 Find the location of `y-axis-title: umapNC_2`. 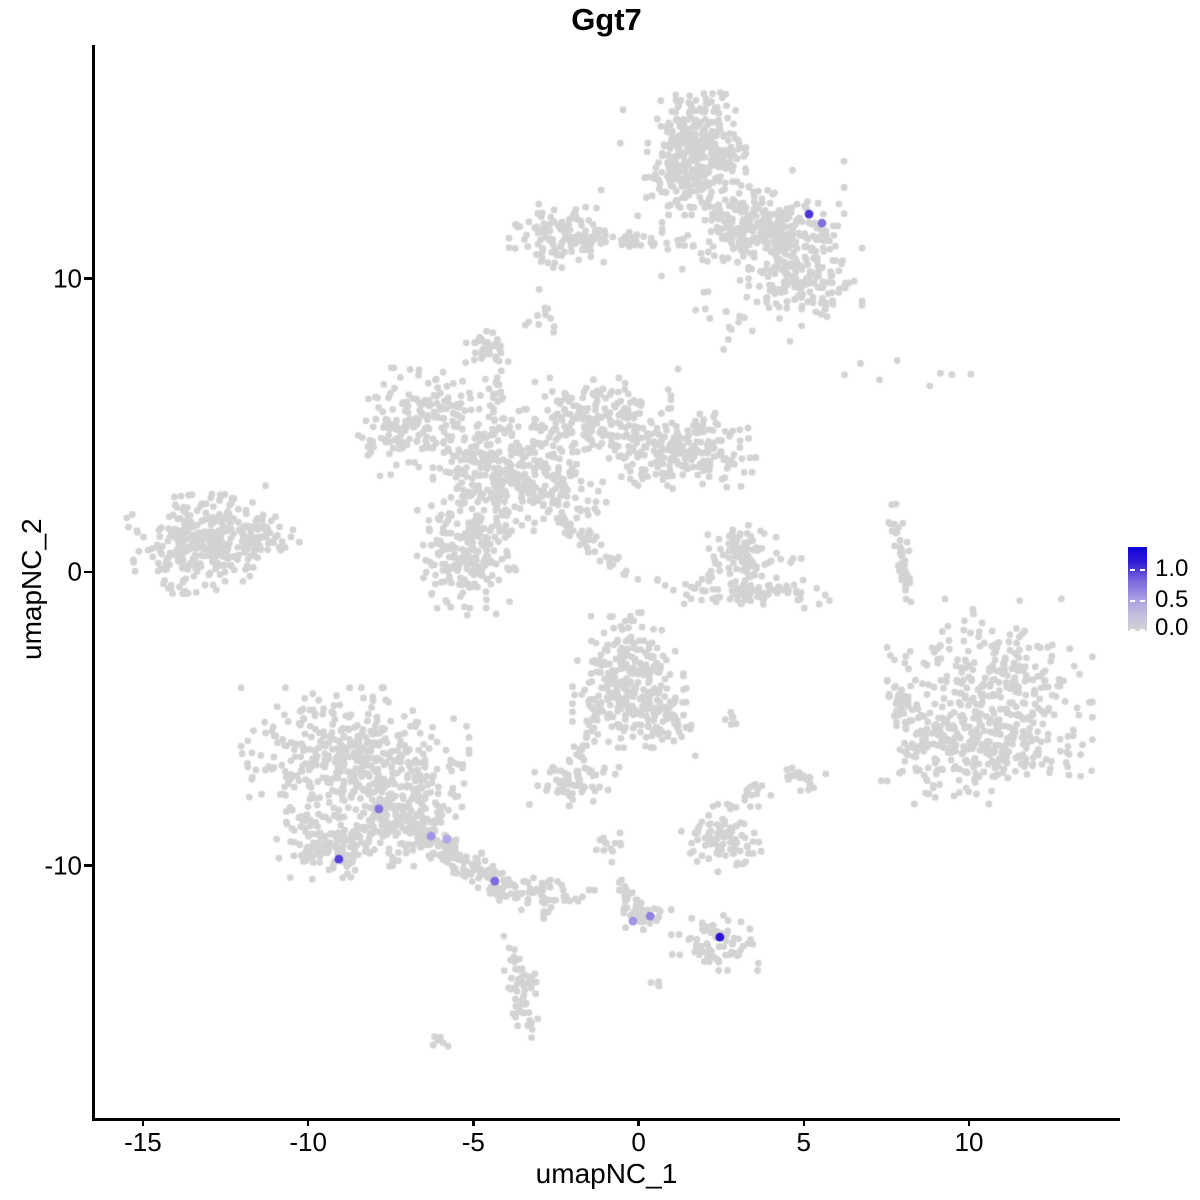

y-axis-title: umapNC_2 is located at coordinates (31, 589).